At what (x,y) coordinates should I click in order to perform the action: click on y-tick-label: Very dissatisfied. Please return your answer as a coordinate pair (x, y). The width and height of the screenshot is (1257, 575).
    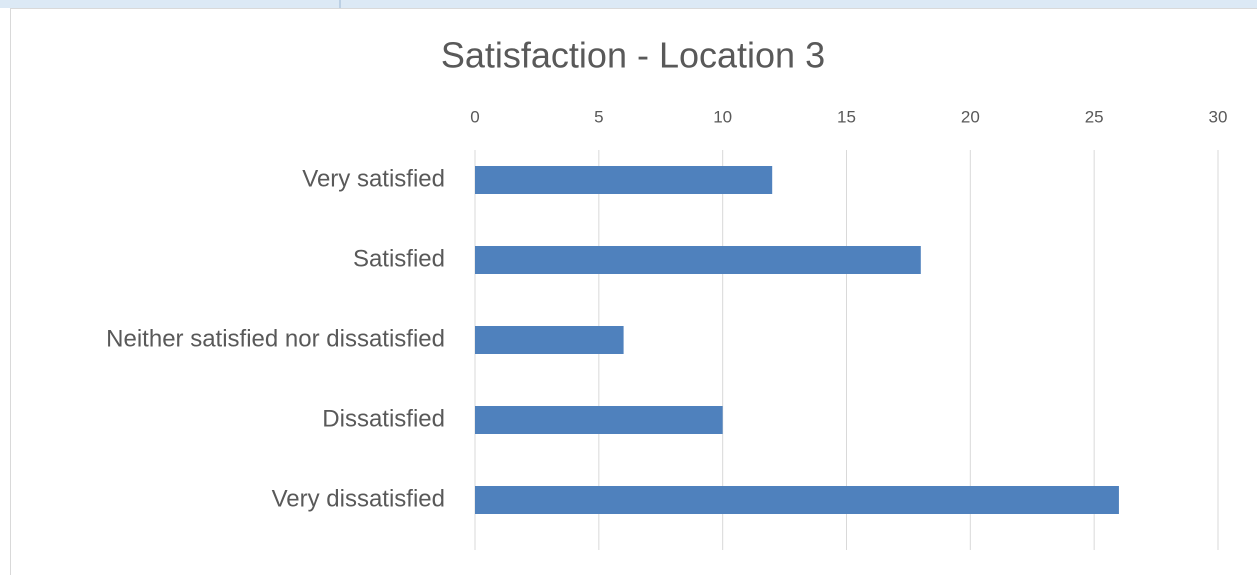
    Looking at the image, I should click on (358, 498).